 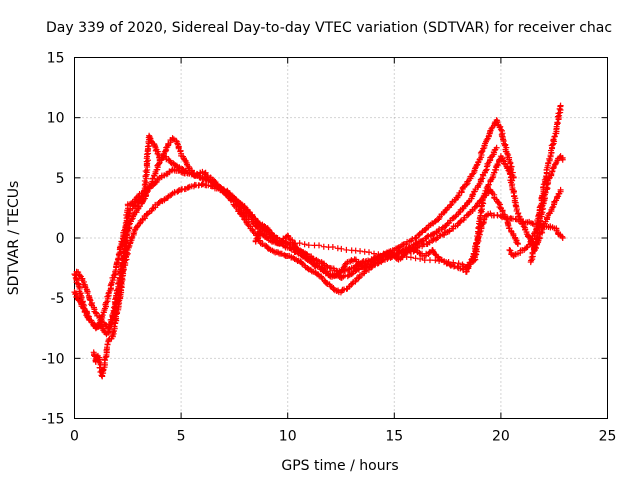 I want to click on y-tick-label: -5, so click(x=58, y=299).